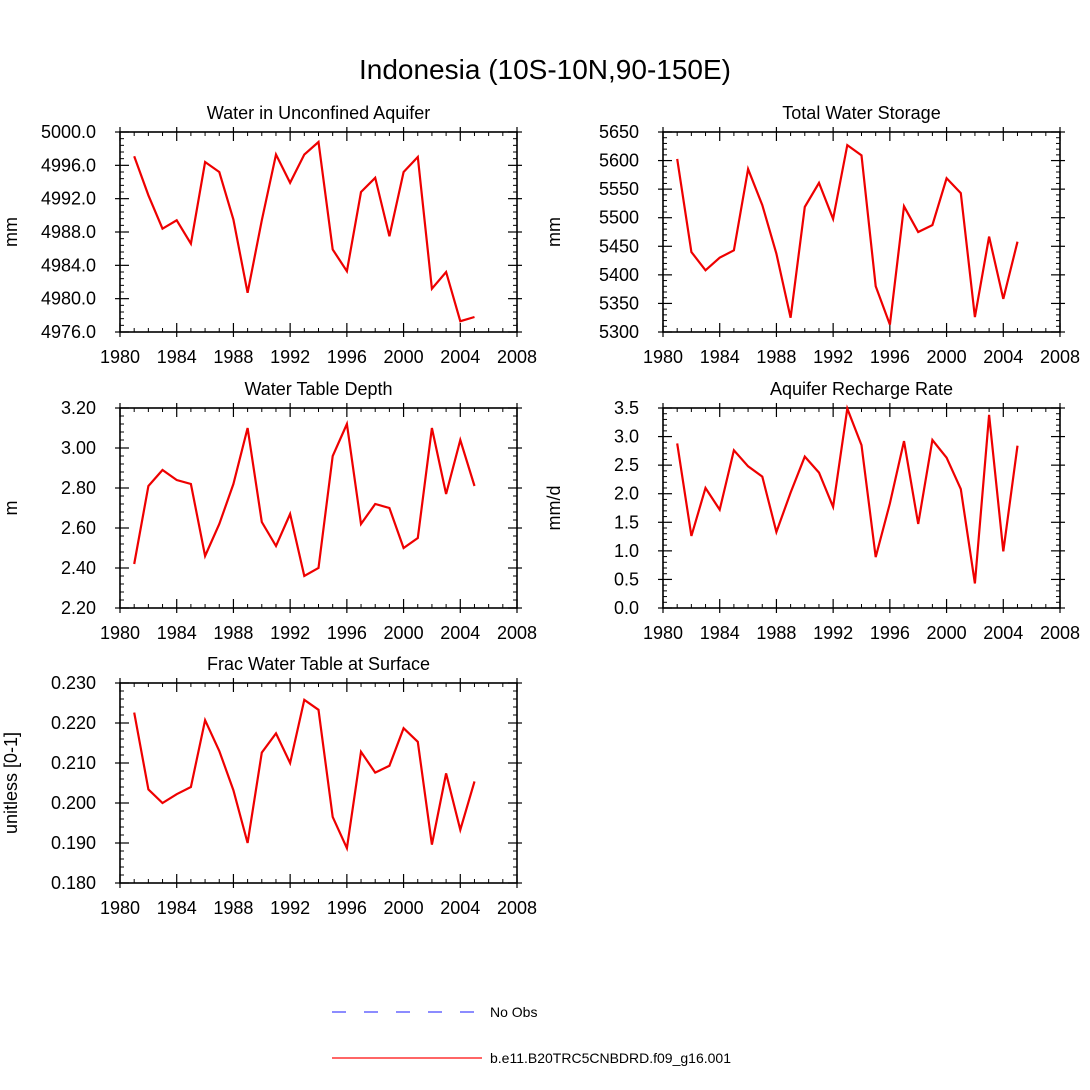  Describe the element at coordinates (619, 303) in the screenshot. I see `y-tick-label: 5350` at that location.